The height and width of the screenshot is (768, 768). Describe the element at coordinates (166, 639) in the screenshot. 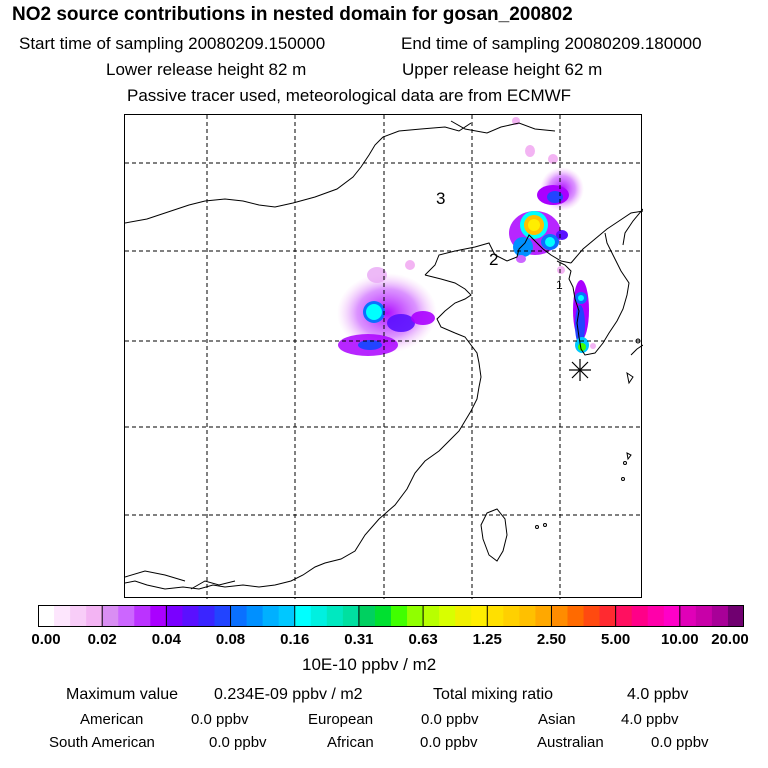

I see `colorbar-tick: 0.04` at that location.